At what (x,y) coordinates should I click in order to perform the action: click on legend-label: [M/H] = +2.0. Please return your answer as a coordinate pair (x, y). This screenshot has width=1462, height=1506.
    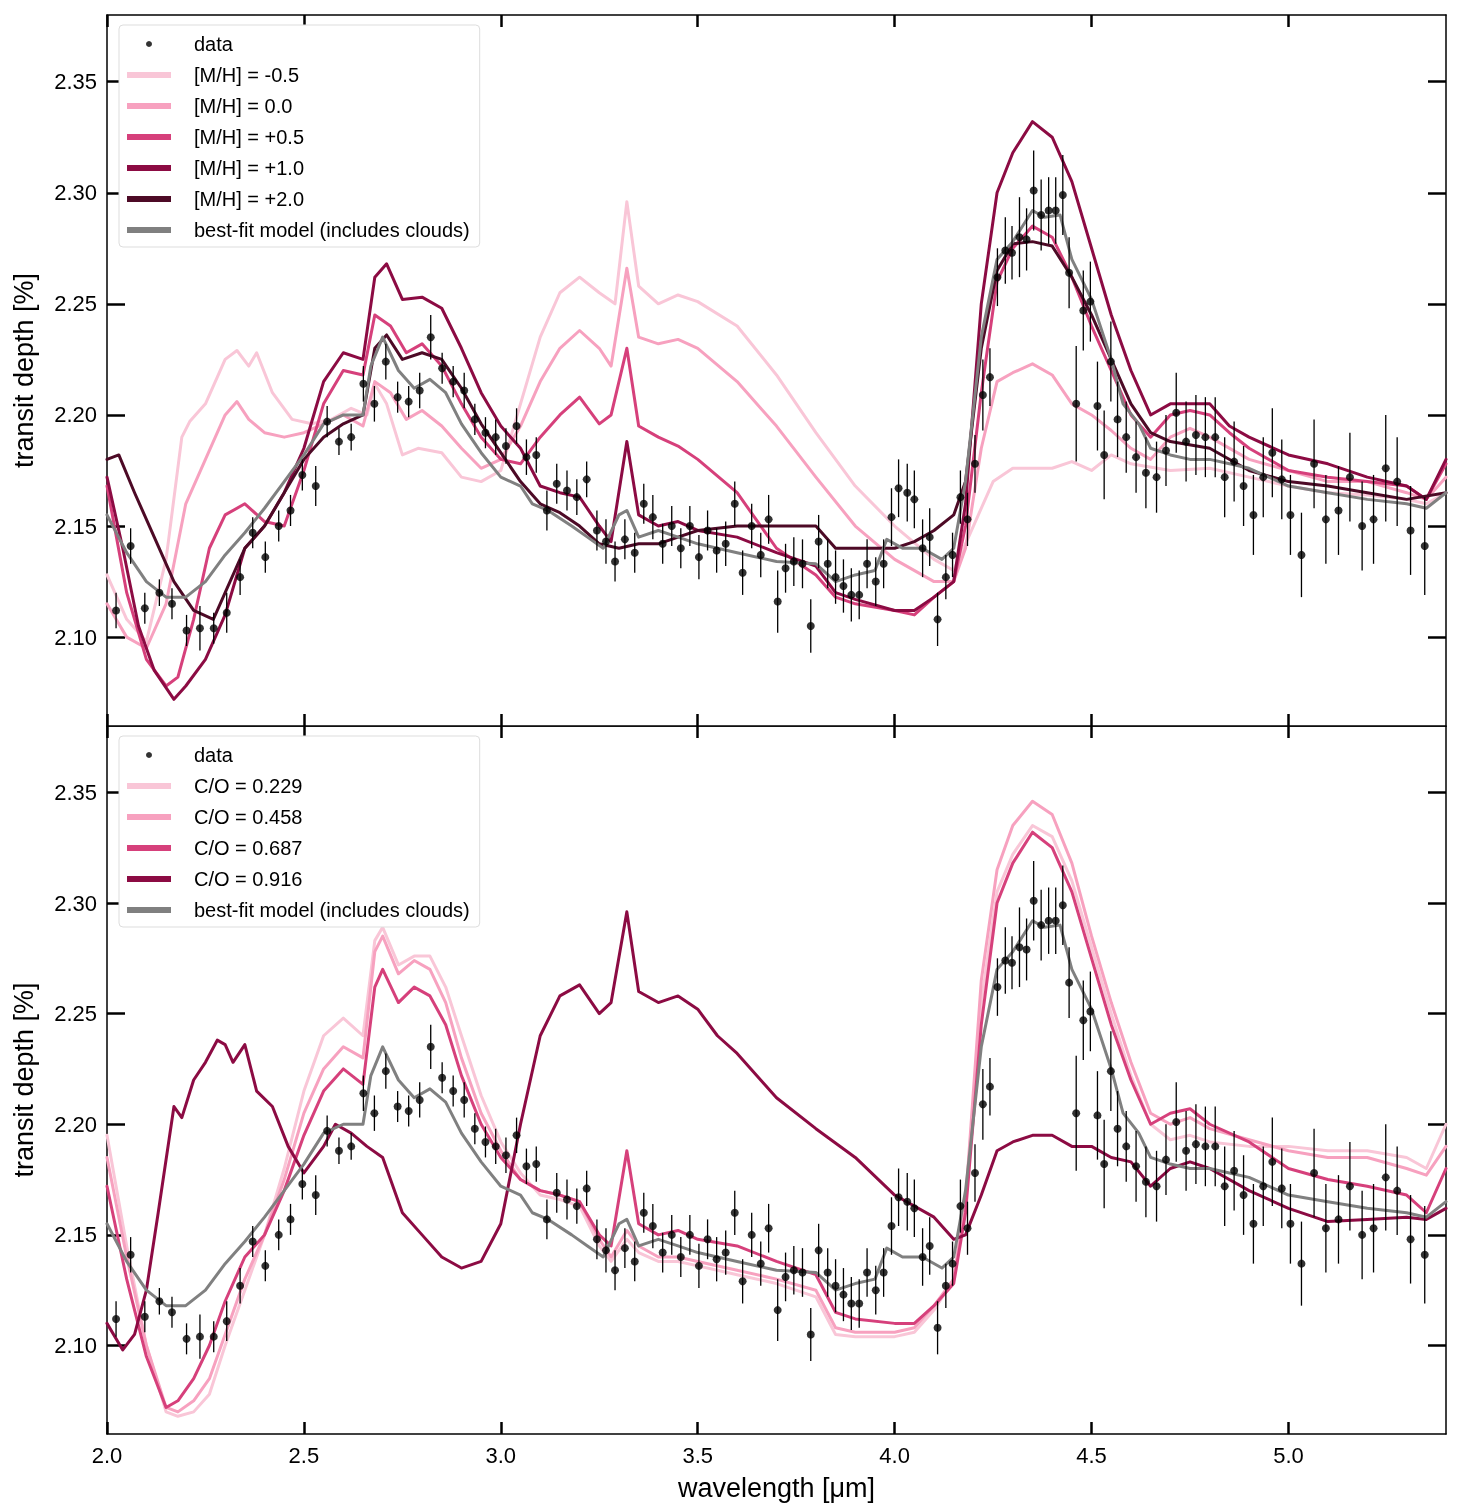
    Looking at the image, I should click on (249, 199).